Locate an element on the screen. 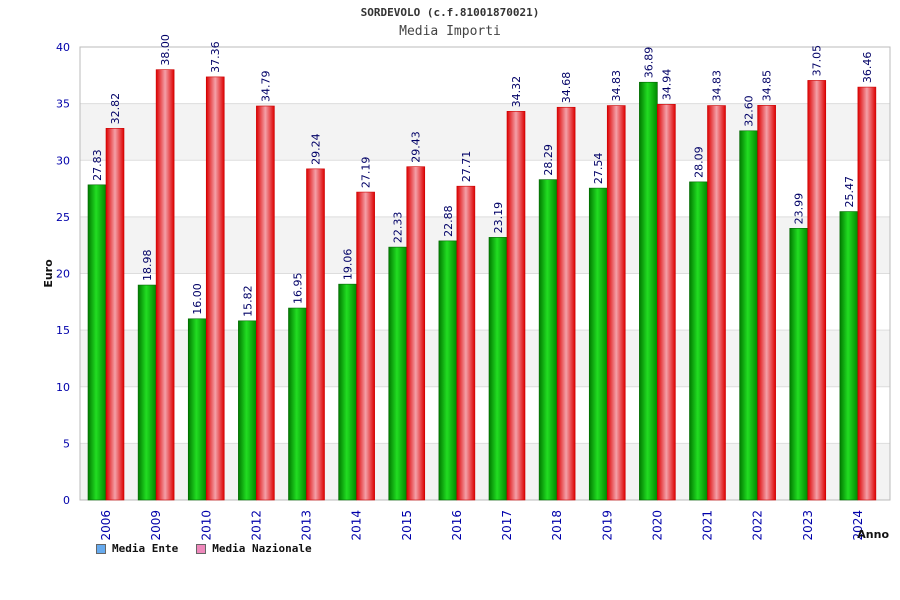 The height and width of the screenshot is (600, 900). data-label: 27.54 is located at coordinates (598, 169).